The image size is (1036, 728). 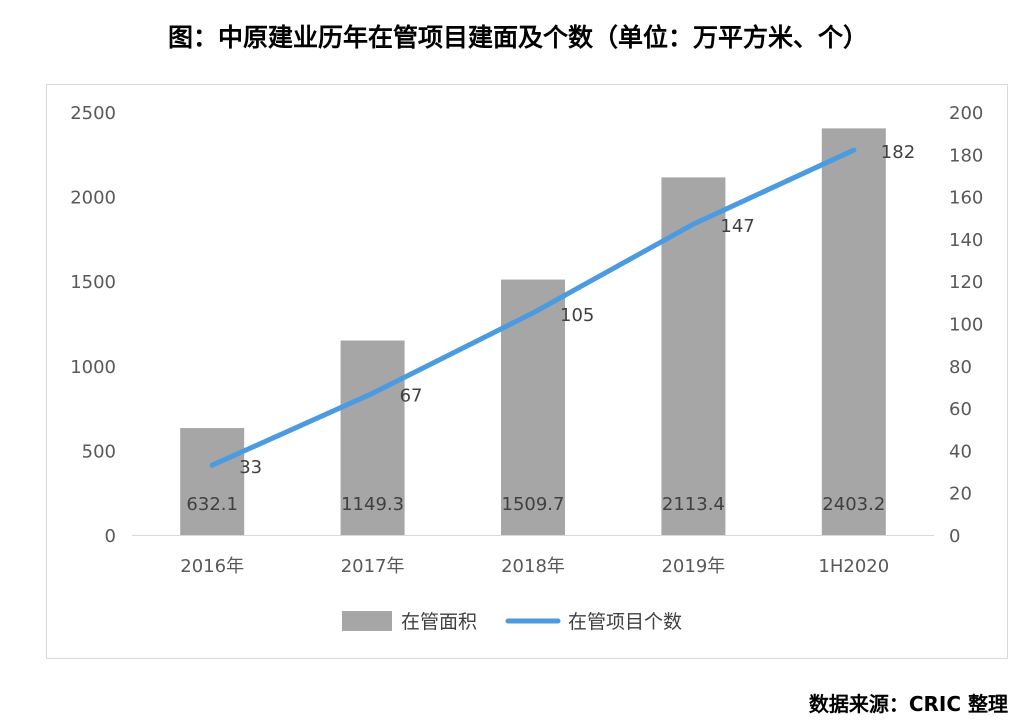 I want to click on y-right-tick-label: 180, so click(x=966, y=155).